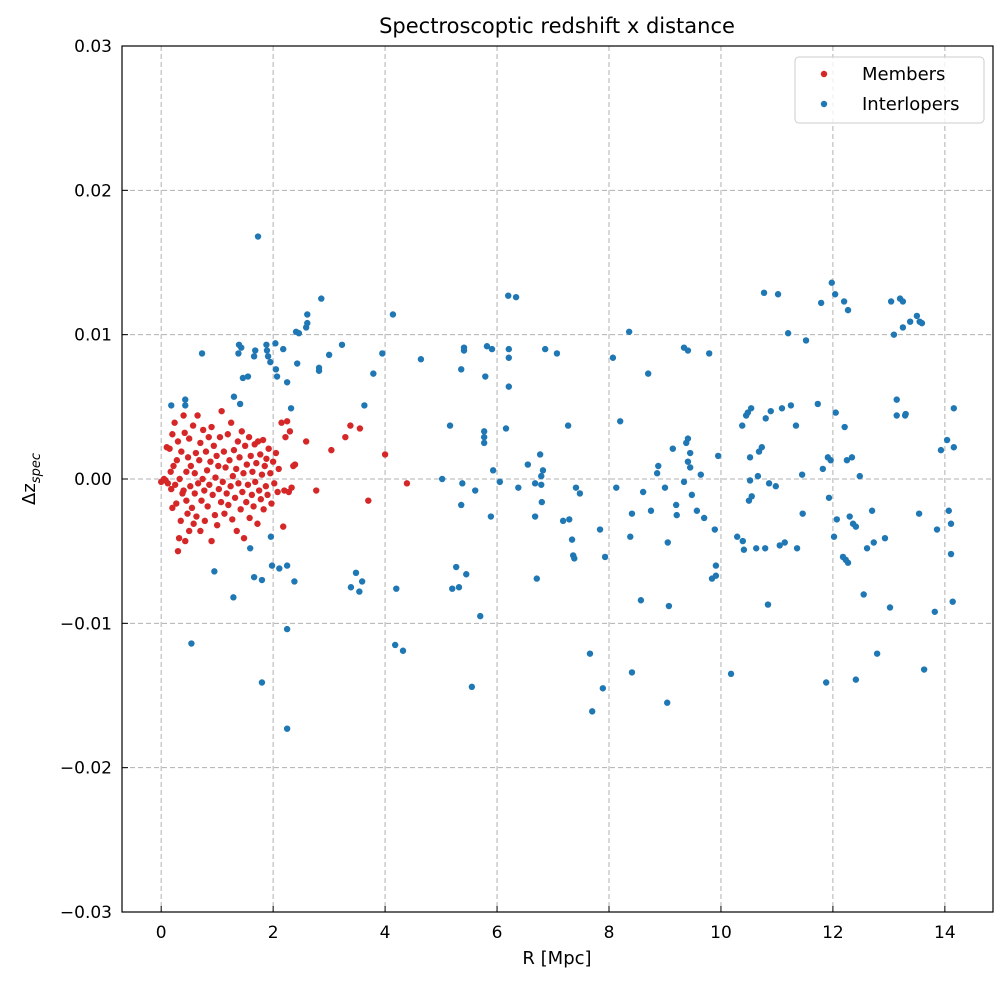  What do you see at coordinates (609, 933) in the screenshot?
I see `x-tick-label: 8` at bounding box center [609, 933].